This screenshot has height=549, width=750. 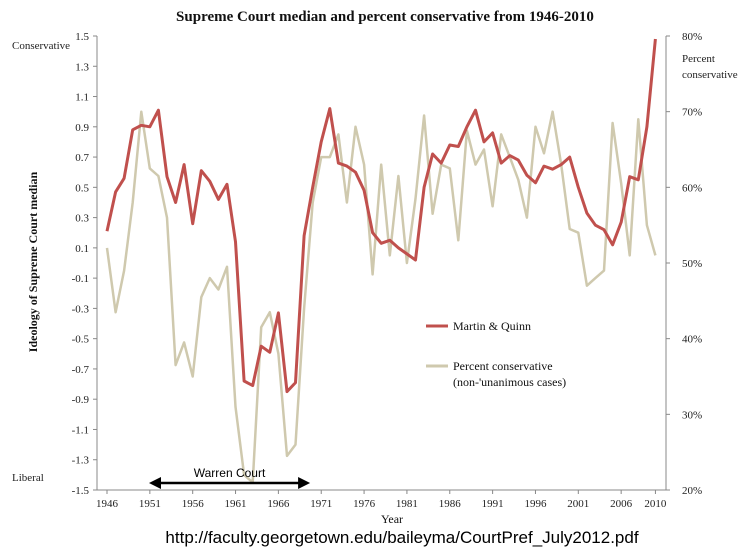 What do you see at coordinates (692, 415) in the screenshot?
I see `y2-tick-label: 30%` at bounding box center [692, 415].